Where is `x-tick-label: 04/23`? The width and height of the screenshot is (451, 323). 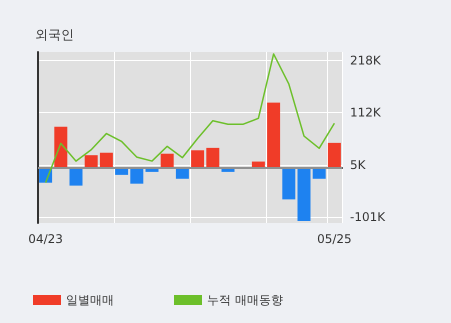
x-tick-label: 04/23 is located at coordinates (45, 239).